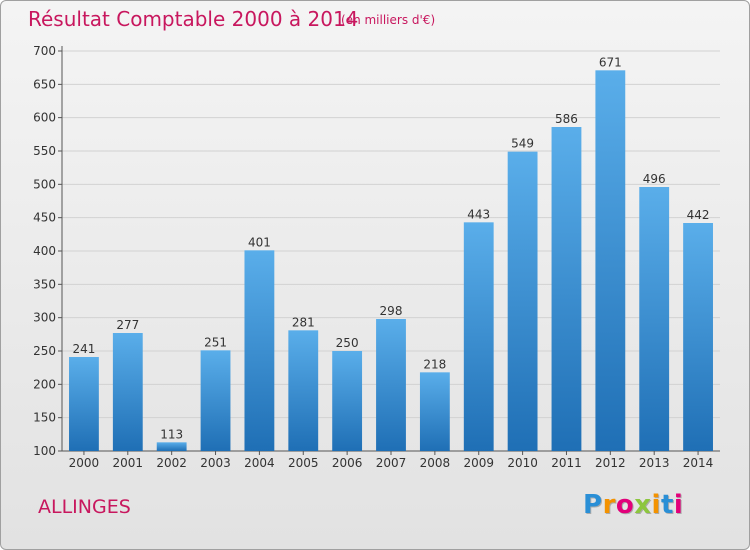 The image size is (750, 550). I want to click on data-label: 250, so click(347, 343).